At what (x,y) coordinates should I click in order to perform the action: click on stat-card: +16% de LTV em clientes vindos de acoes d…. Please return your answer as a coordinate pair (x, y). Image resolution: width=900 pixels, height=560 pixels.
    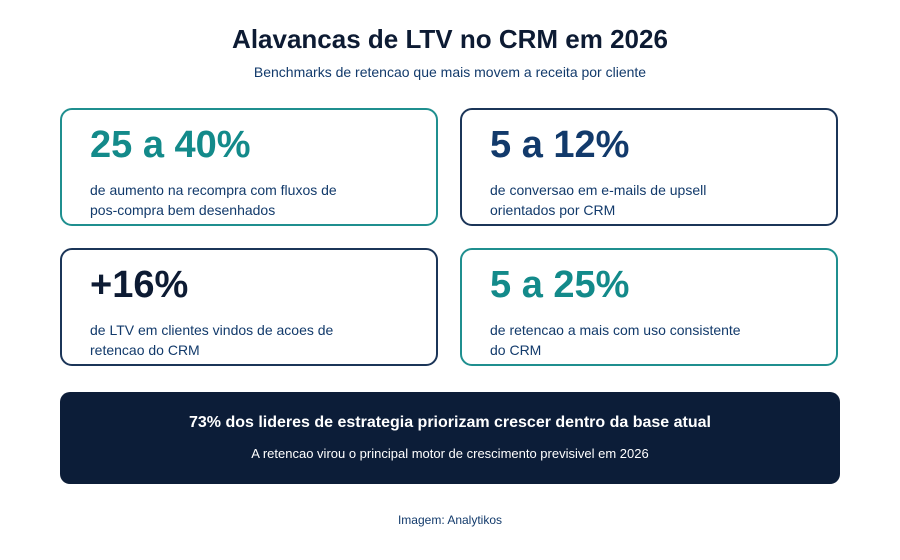
    Looking at the image, I should click on (249, 307).